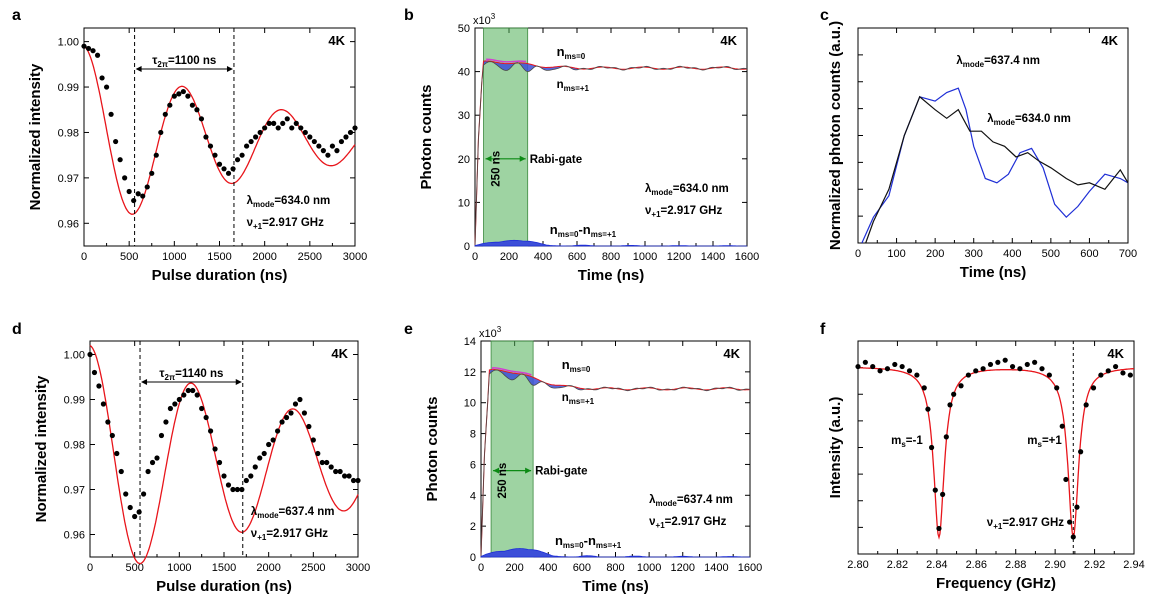 The width and height of the screenshot is (1167, 611). I want to click on plot-frame, so click(219, 137).